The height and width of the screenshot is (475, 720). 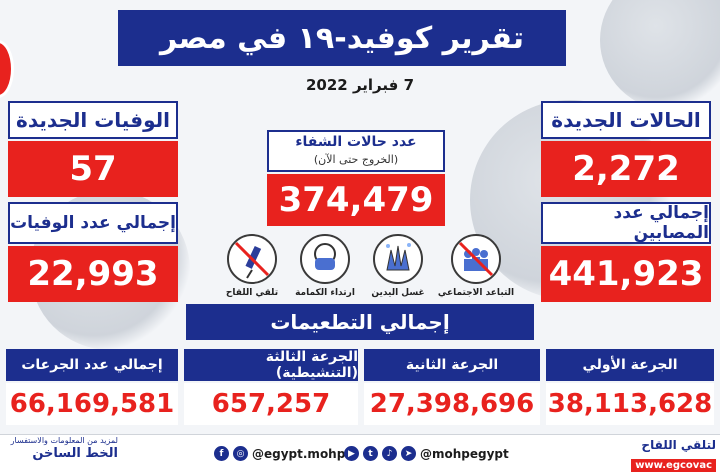 What do you see at coordinates (630, 404) in the screenshot?
I see `first-dose-value: 38,113,628` at bounding box center [630, 404].